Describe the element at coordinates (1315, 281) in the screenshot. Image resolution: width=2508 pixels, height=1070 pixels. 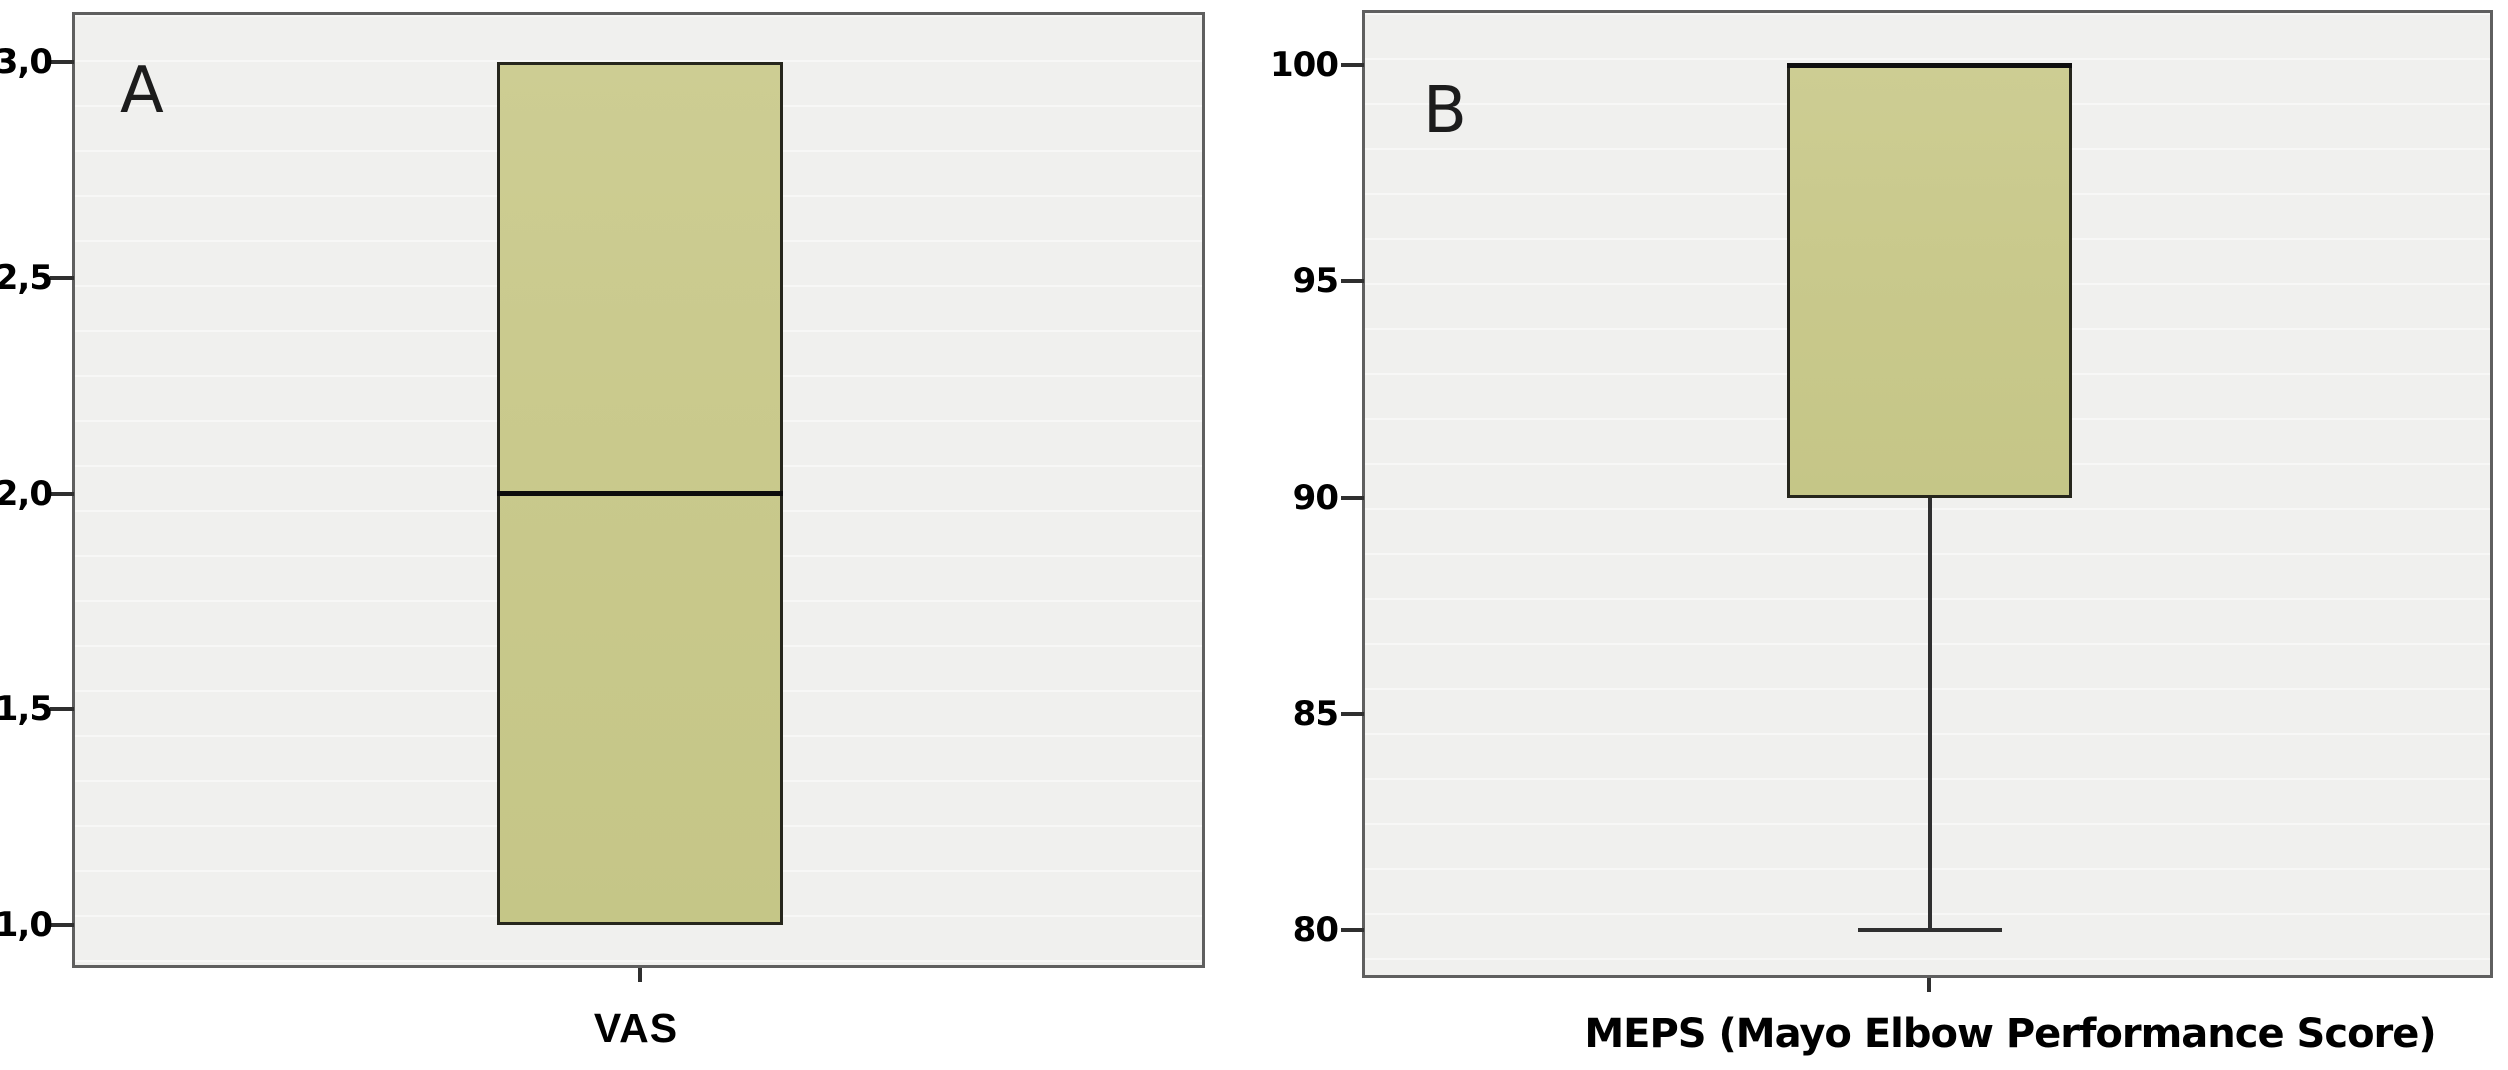
I see `y-tick-label: 95` at that location.